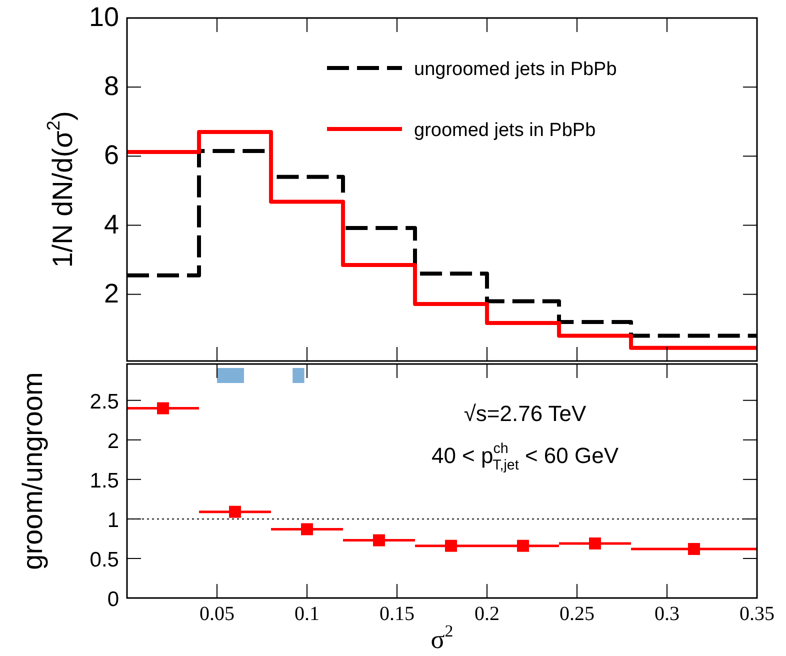 The image size is (786, 656). What do you see at coordinates (104, 402) in the screenshot?
I see `y-tick-label: 2.5` at bounding box center [104, 402].